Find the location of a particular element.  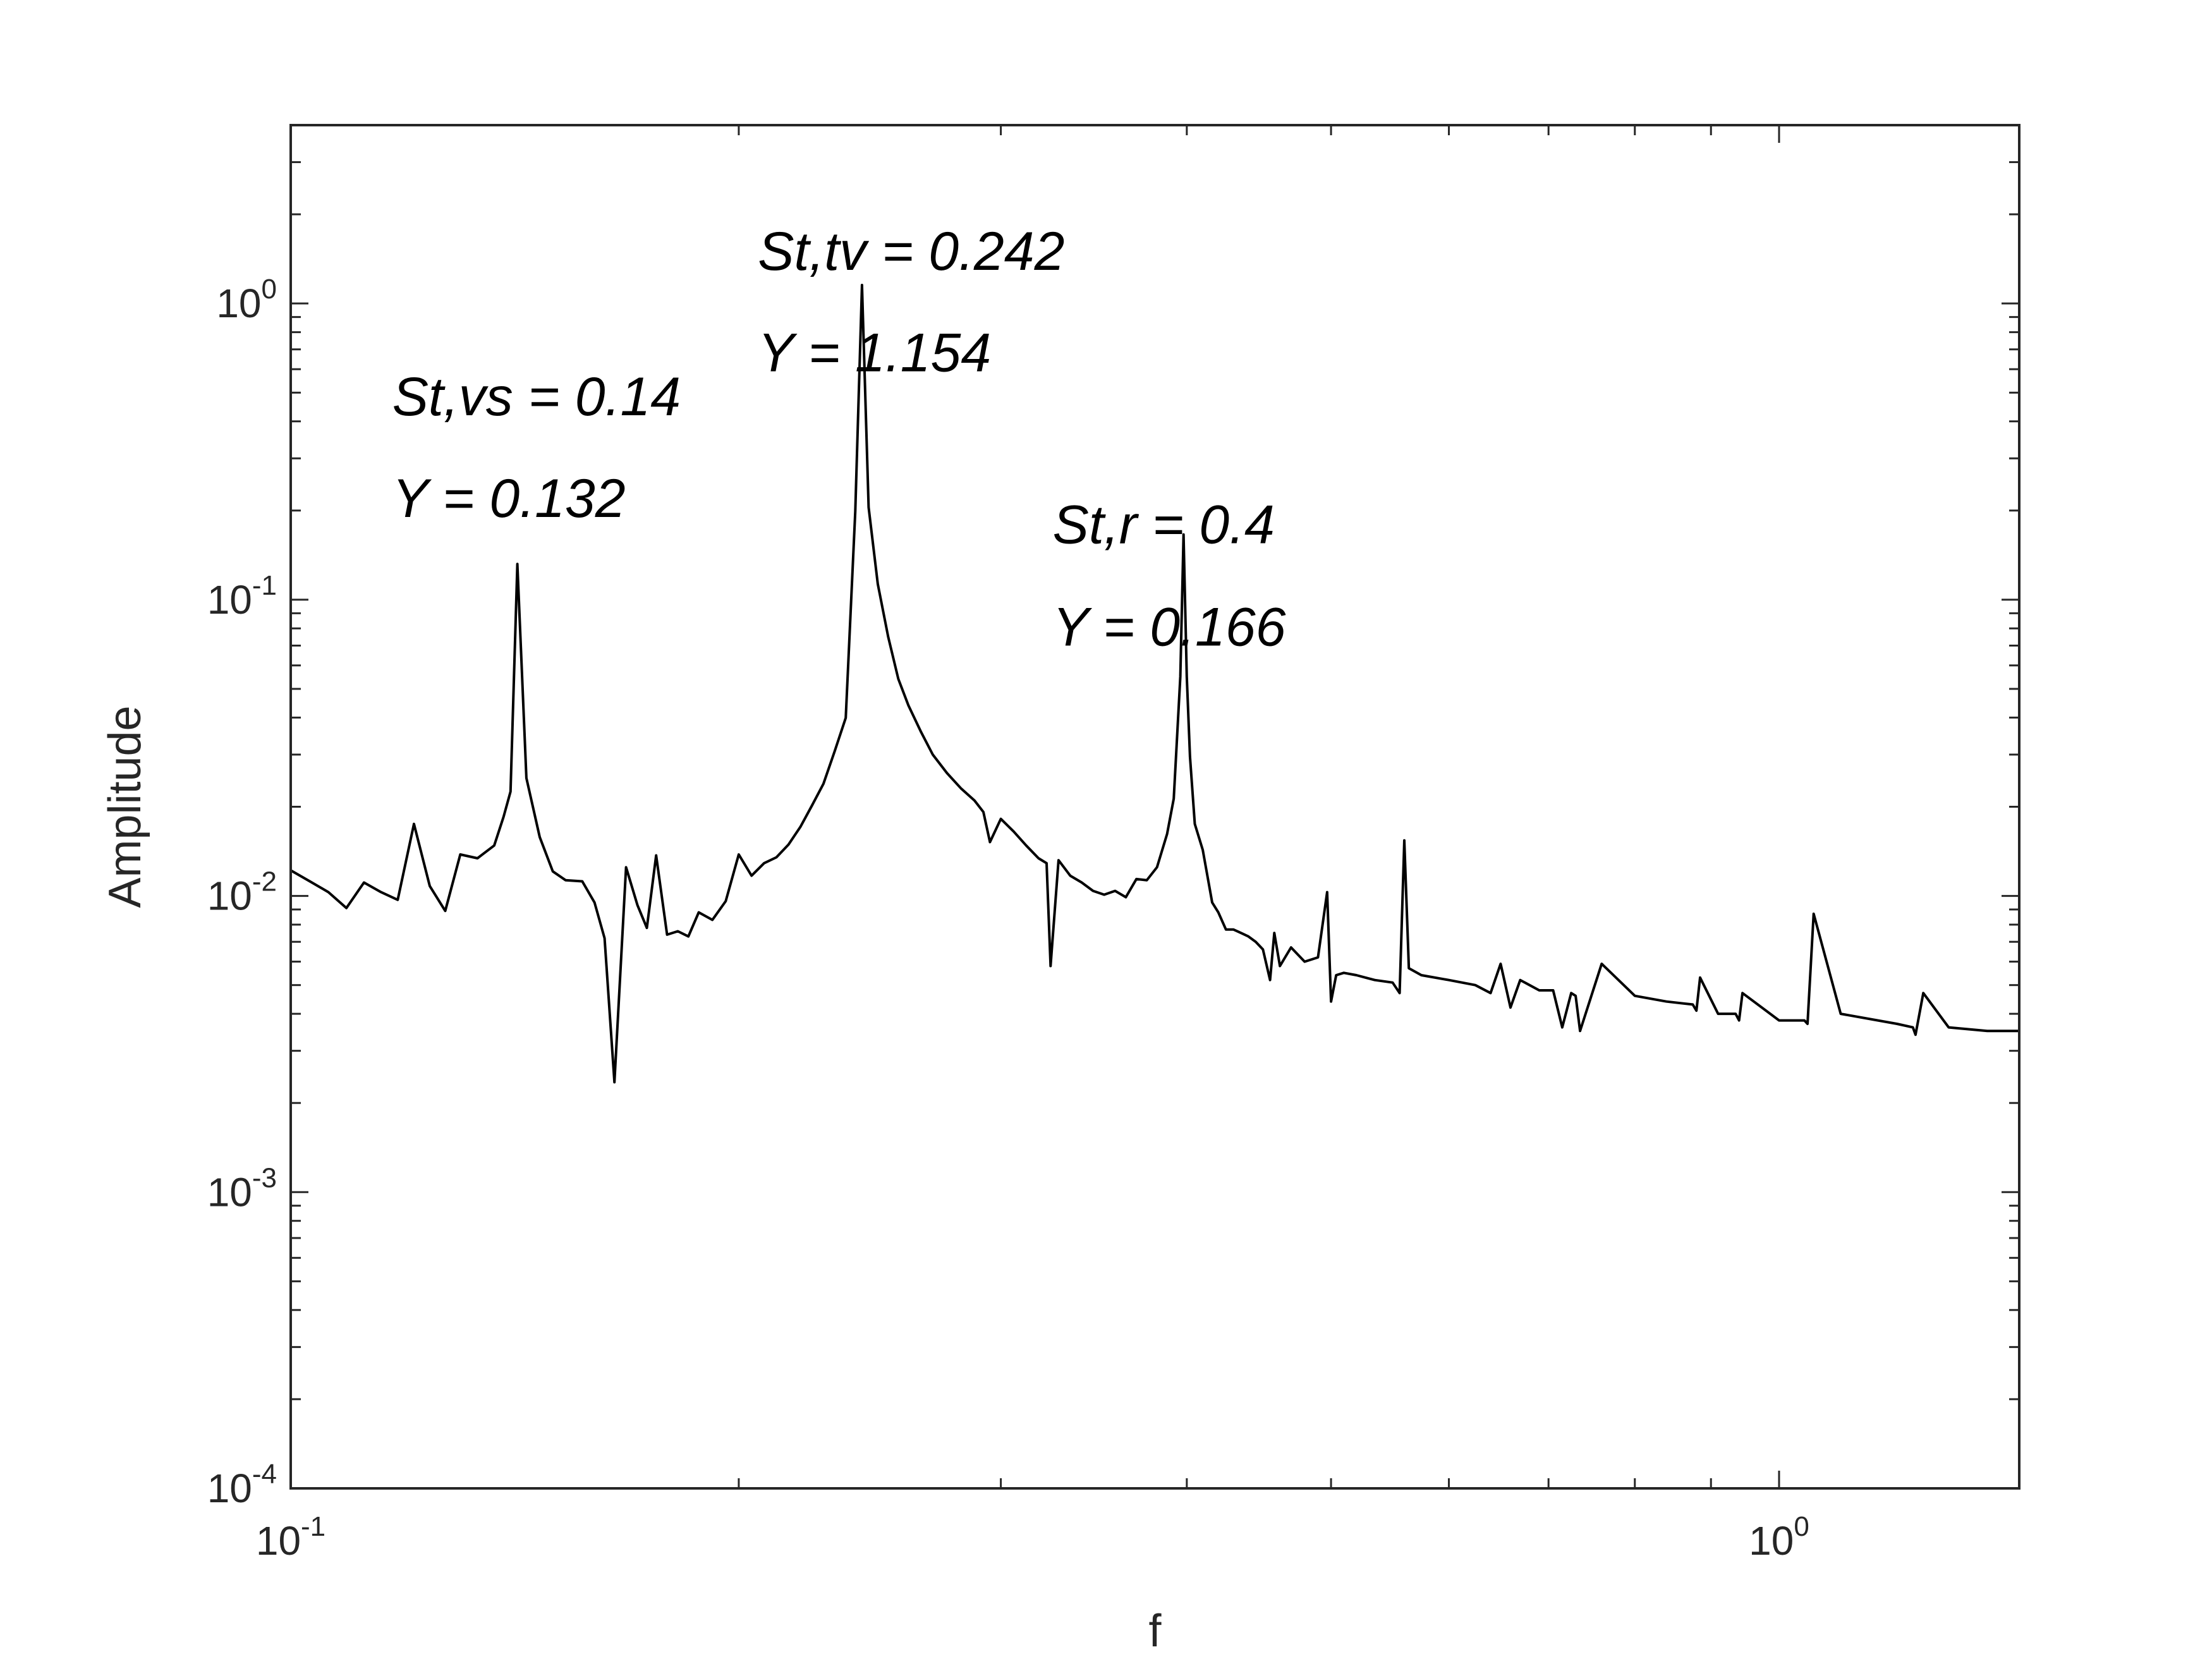

x-tick-label: 10⁰ is located at coordinates (1779, 1537).